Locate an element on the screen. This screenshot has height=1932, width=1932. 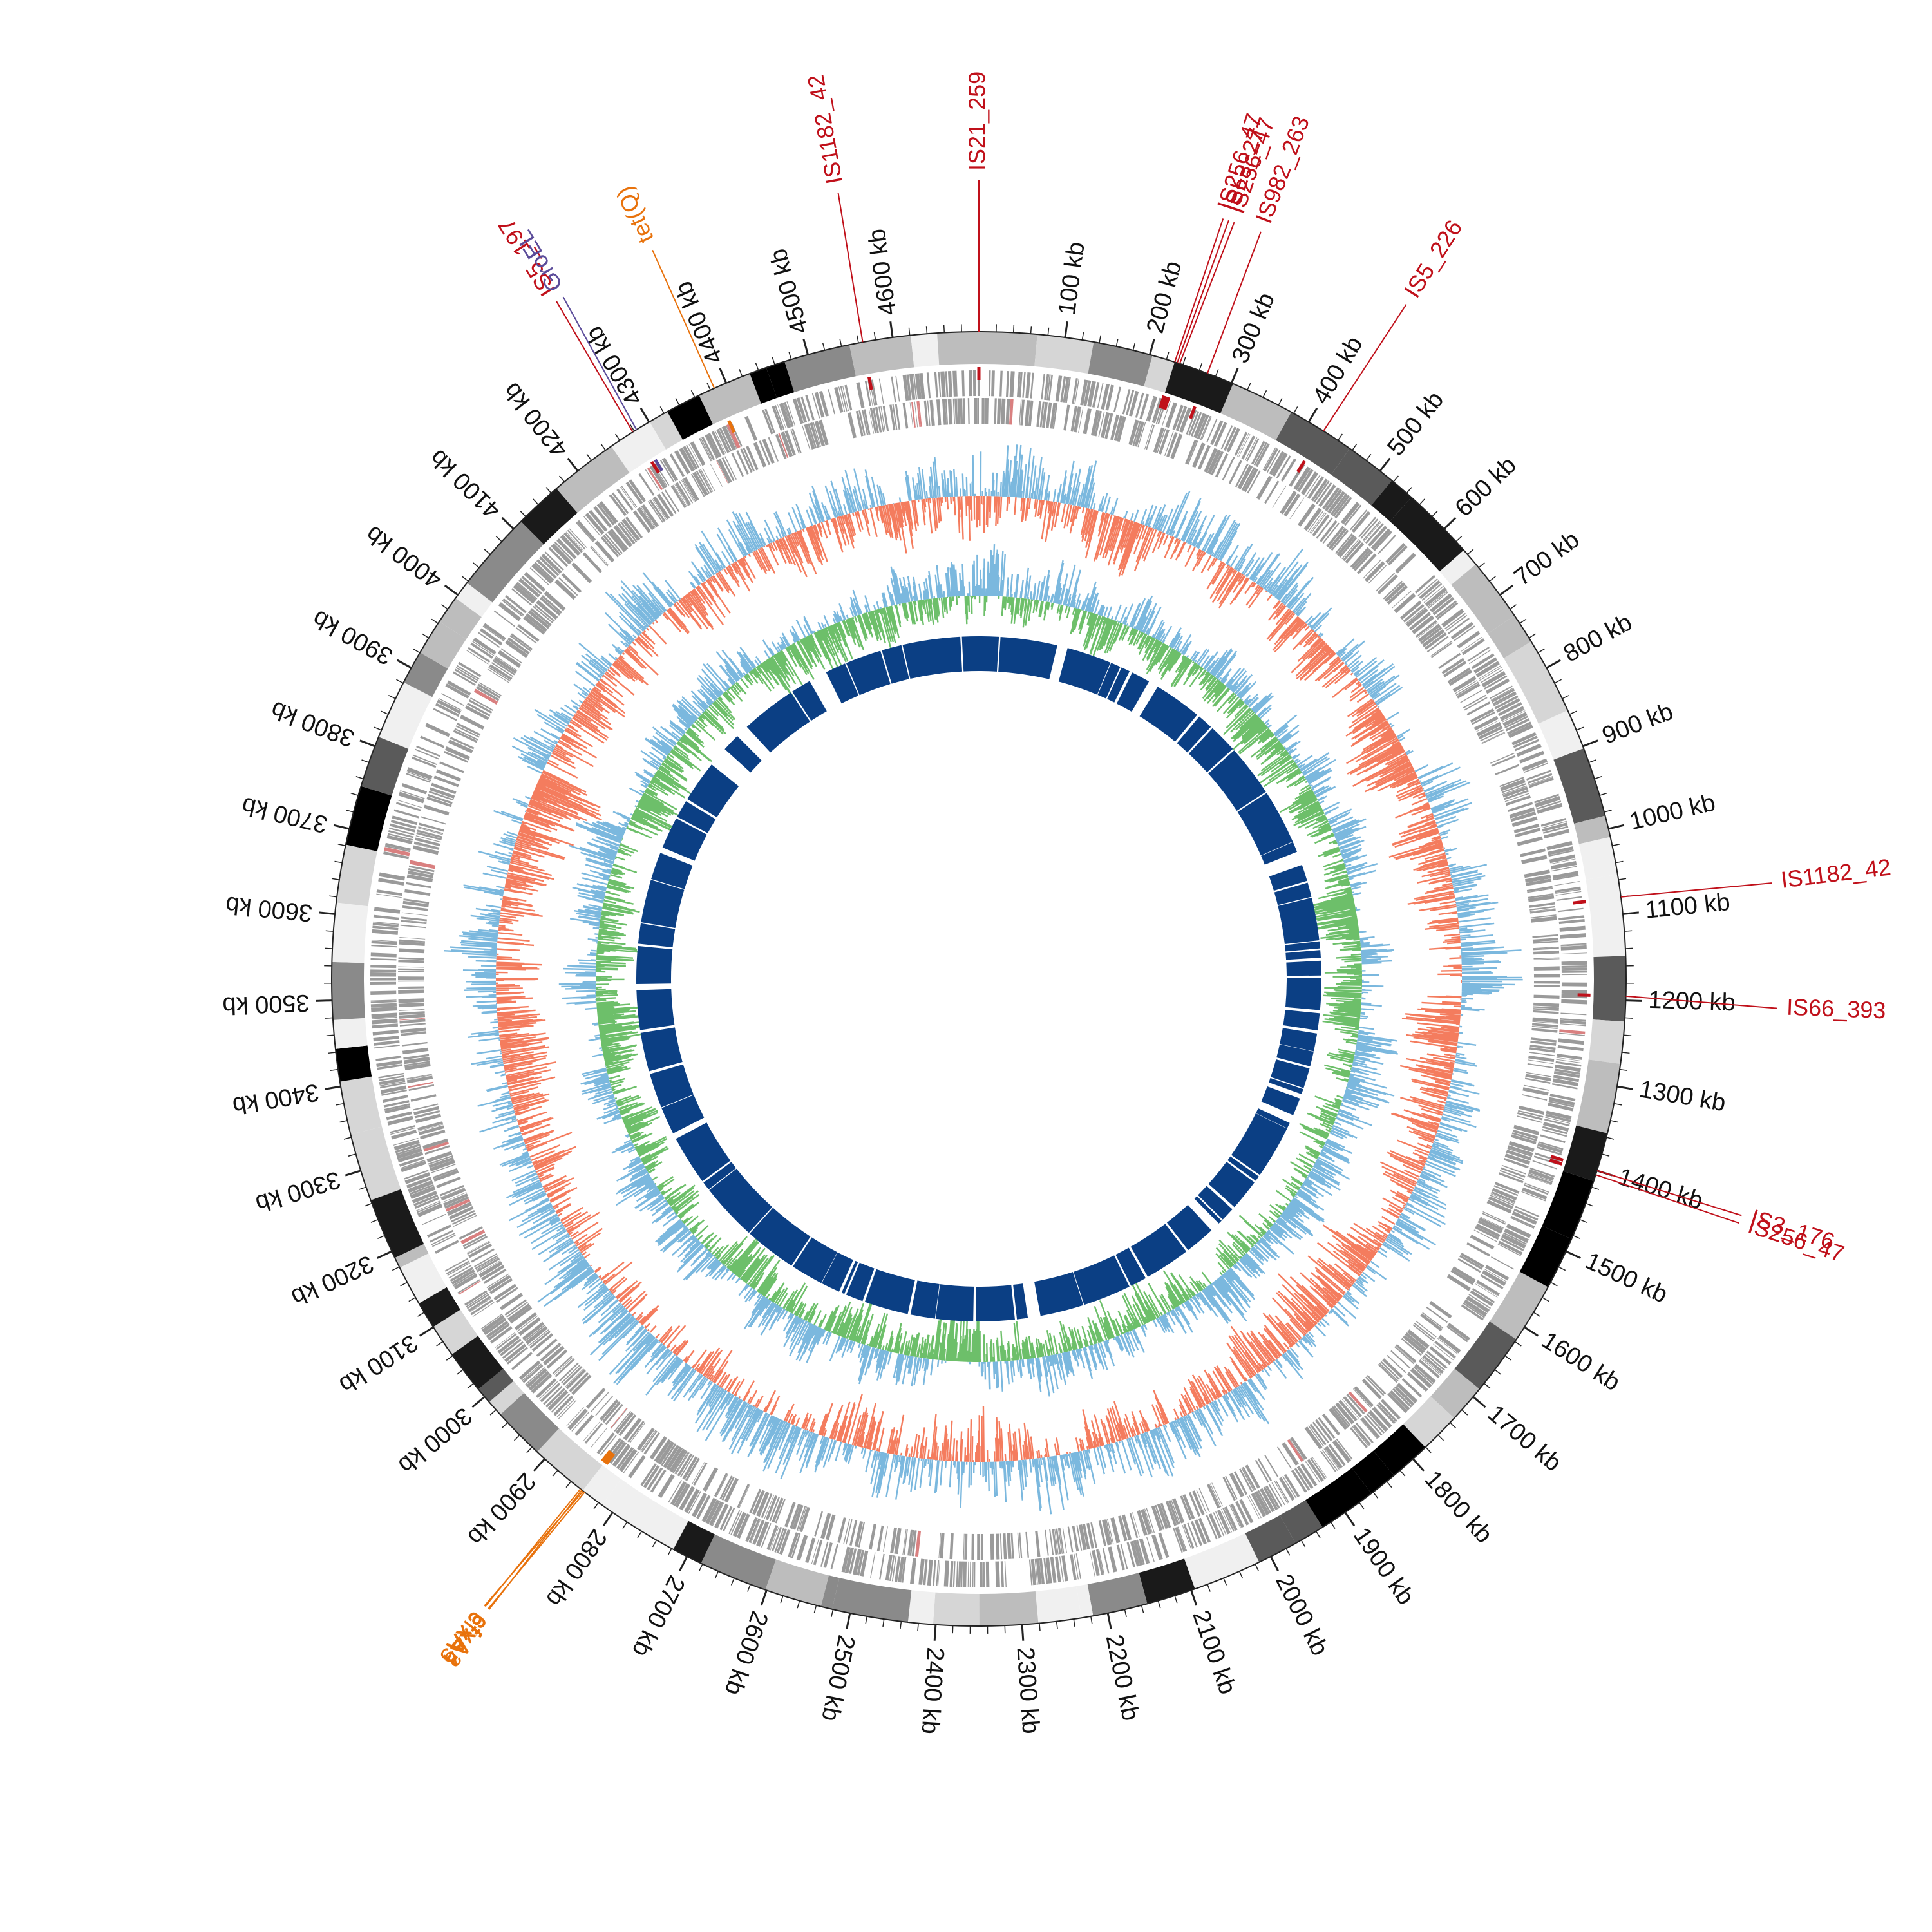
tick-label: 800 kb is located at coordinates (1597, 638).